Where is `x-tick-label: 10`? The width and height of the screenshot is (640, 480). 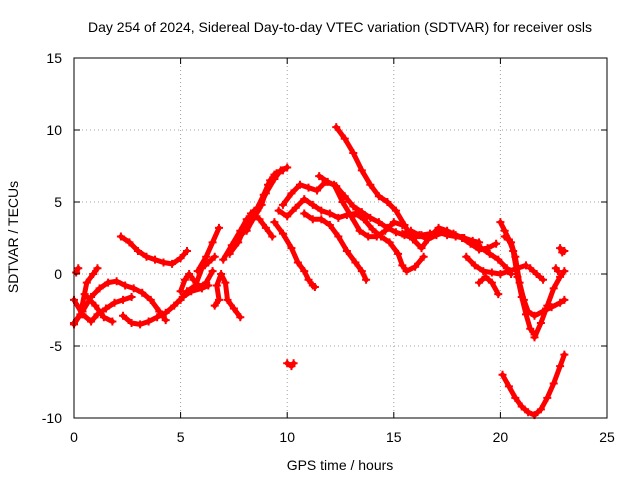
x-tick-label: 10 is located at coordinates (287, 437).